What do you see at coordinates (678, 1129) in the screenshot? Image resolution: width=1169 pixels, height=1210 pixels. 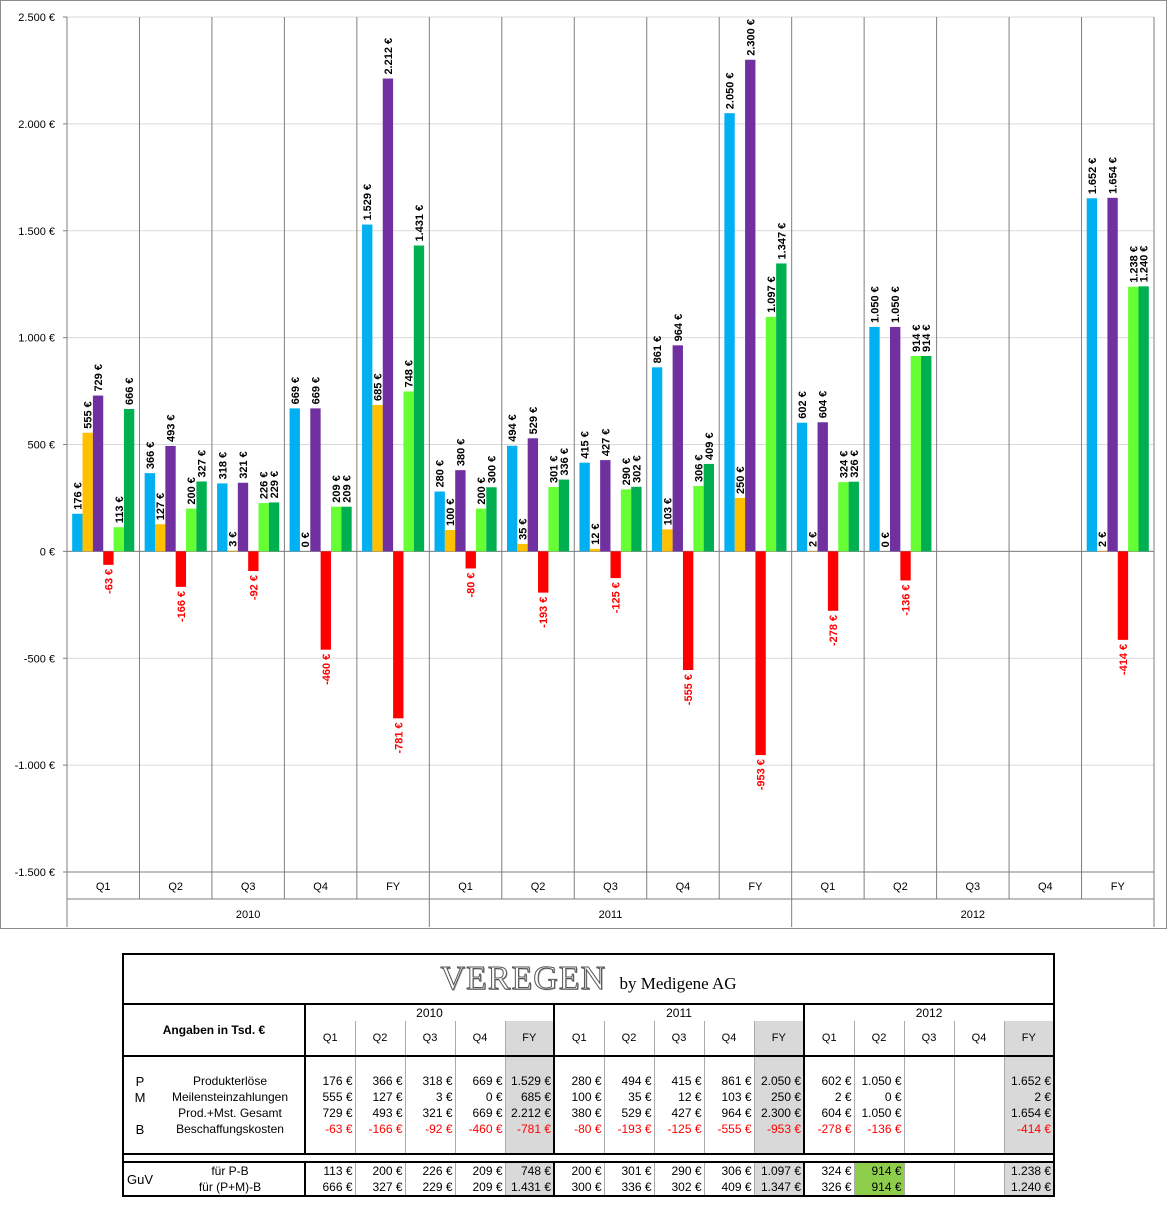 I see `table-cell: -125 €` at bounding box center [678, 1129].